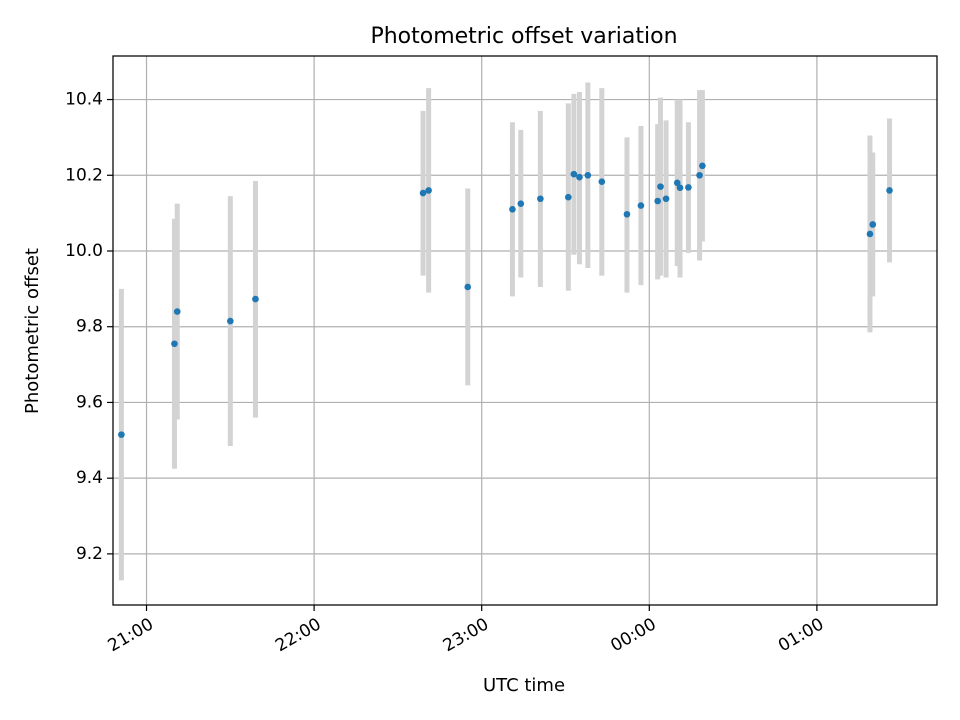  What do you see at coordinates (89, 478) in the screenshot?
I see `y-tick-label: 9.4` at bounding box center [89, 478].